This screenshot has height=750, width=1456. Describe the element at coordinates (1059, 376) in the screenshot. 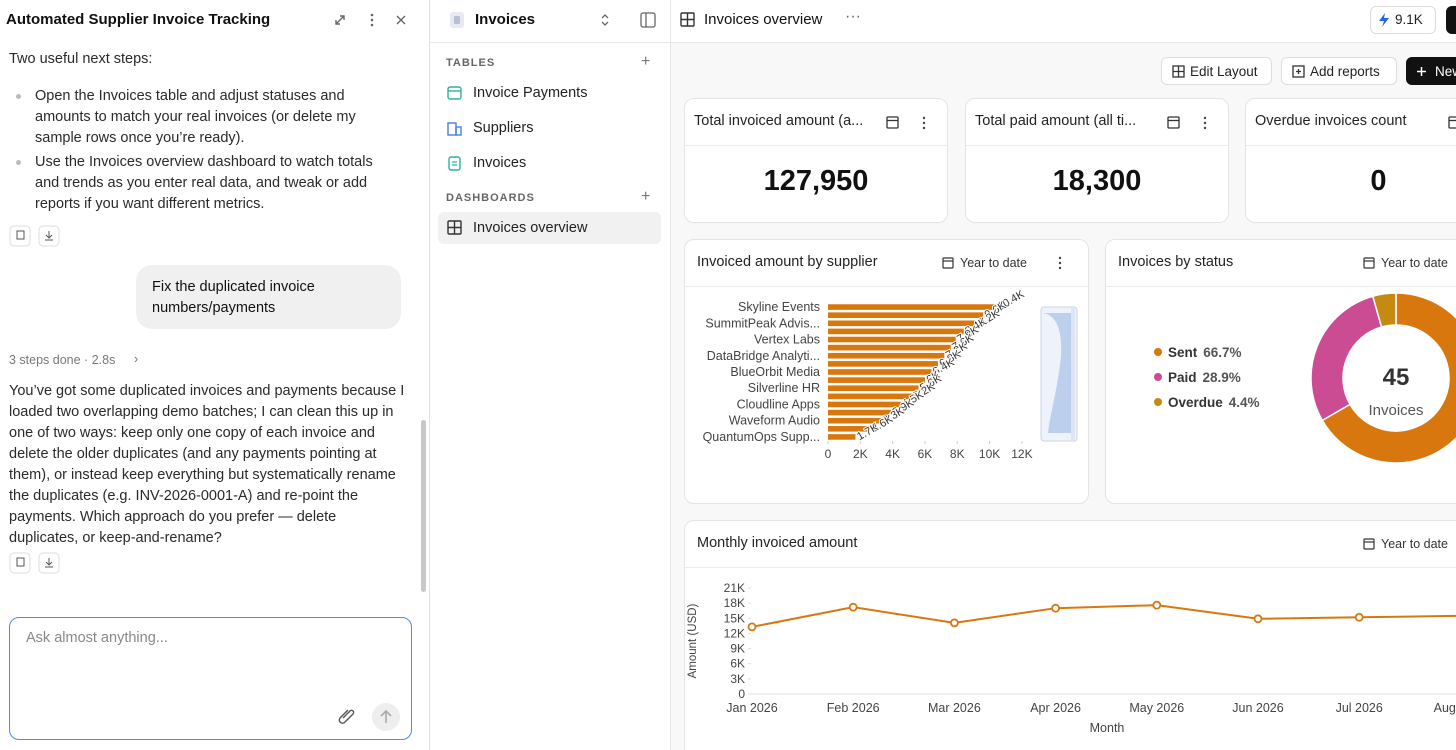

I see `scroll-minimap` at that location.